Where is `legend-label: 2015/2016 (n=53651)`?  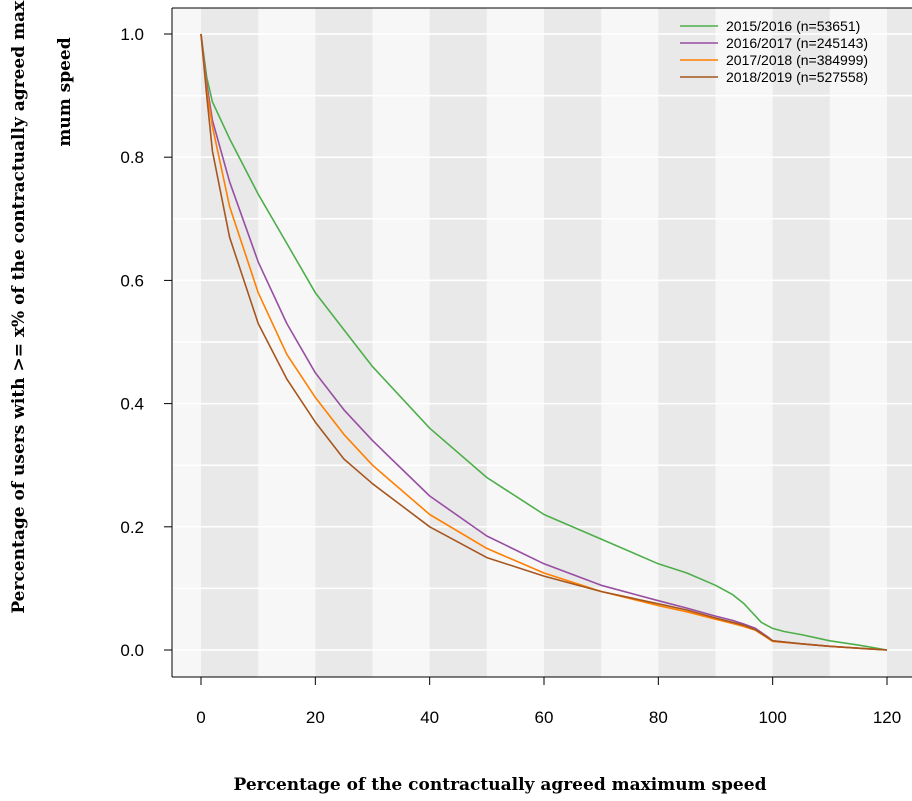
legend-label: 2015/2016 (n=53651) is located at coordinates (793, 26).